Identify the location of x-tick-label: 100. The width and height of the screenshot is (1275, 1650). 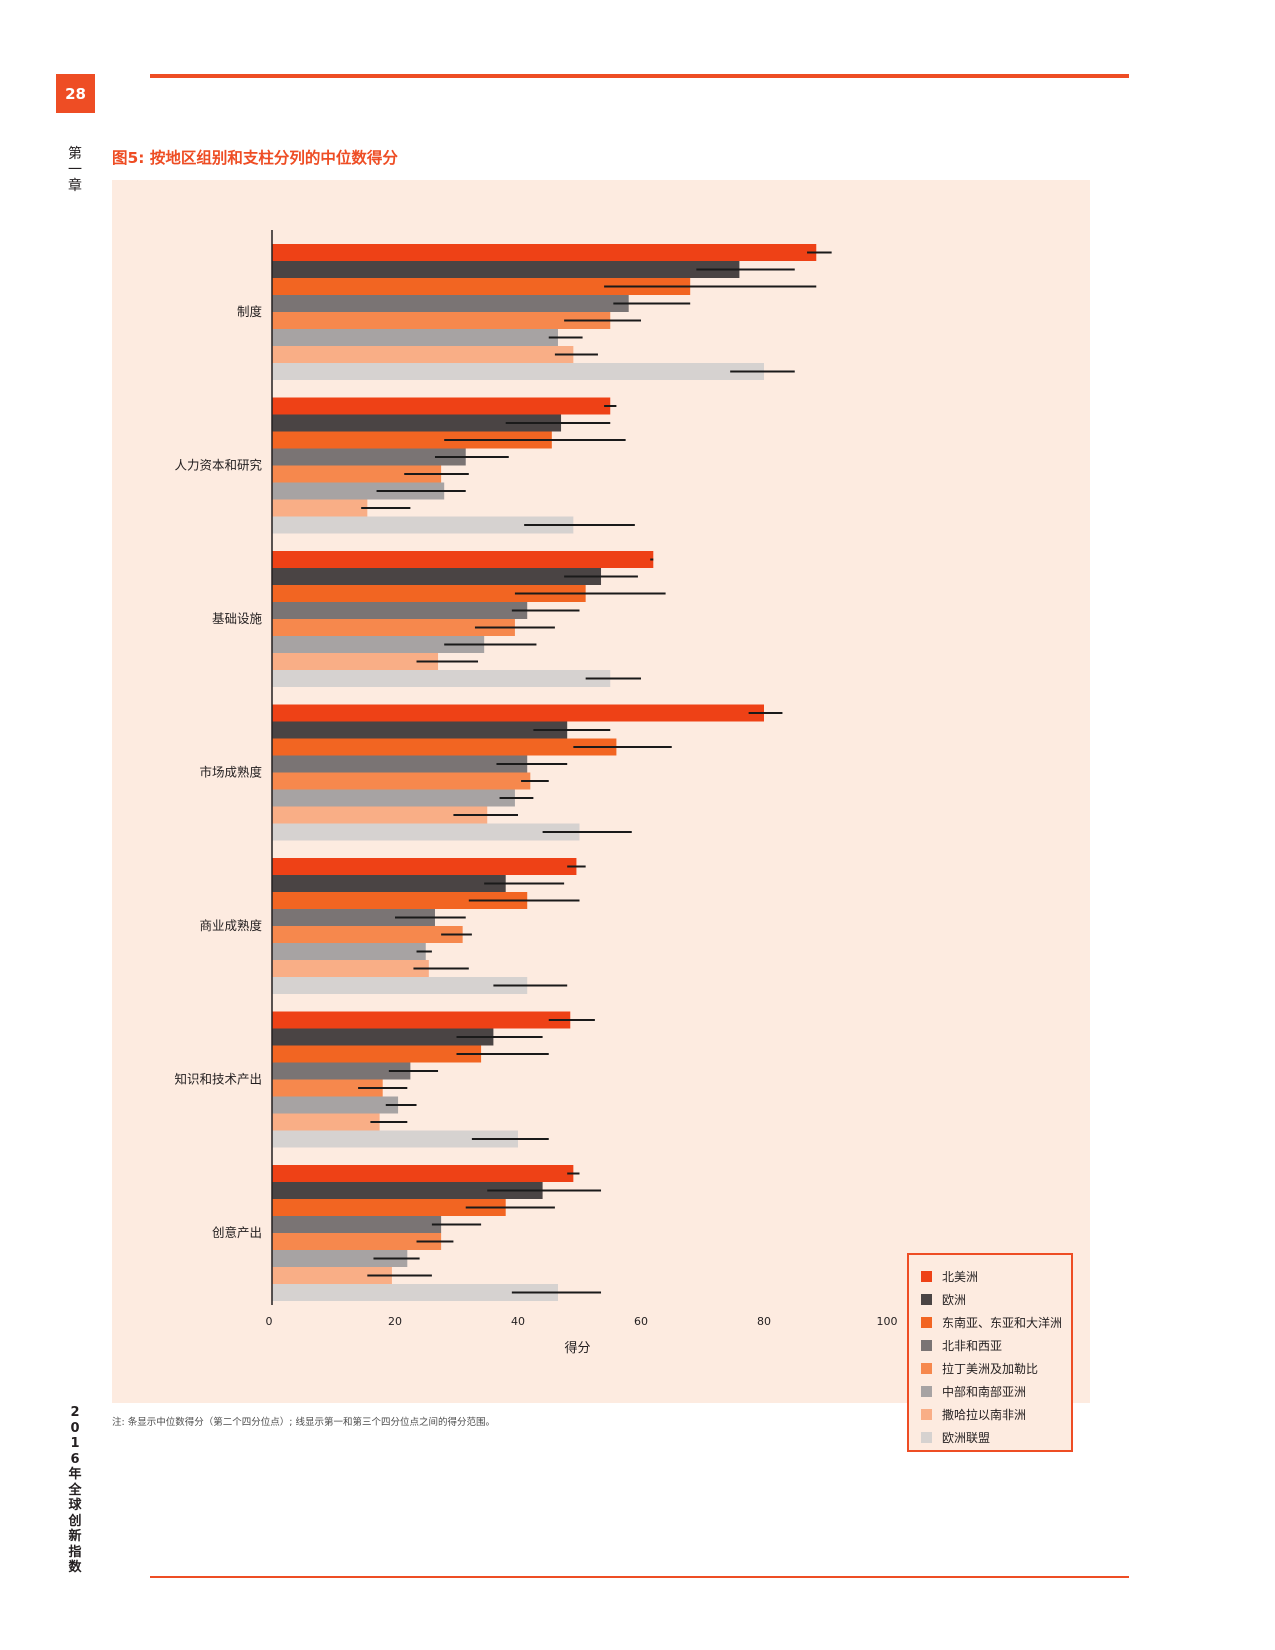
(887, 1321).